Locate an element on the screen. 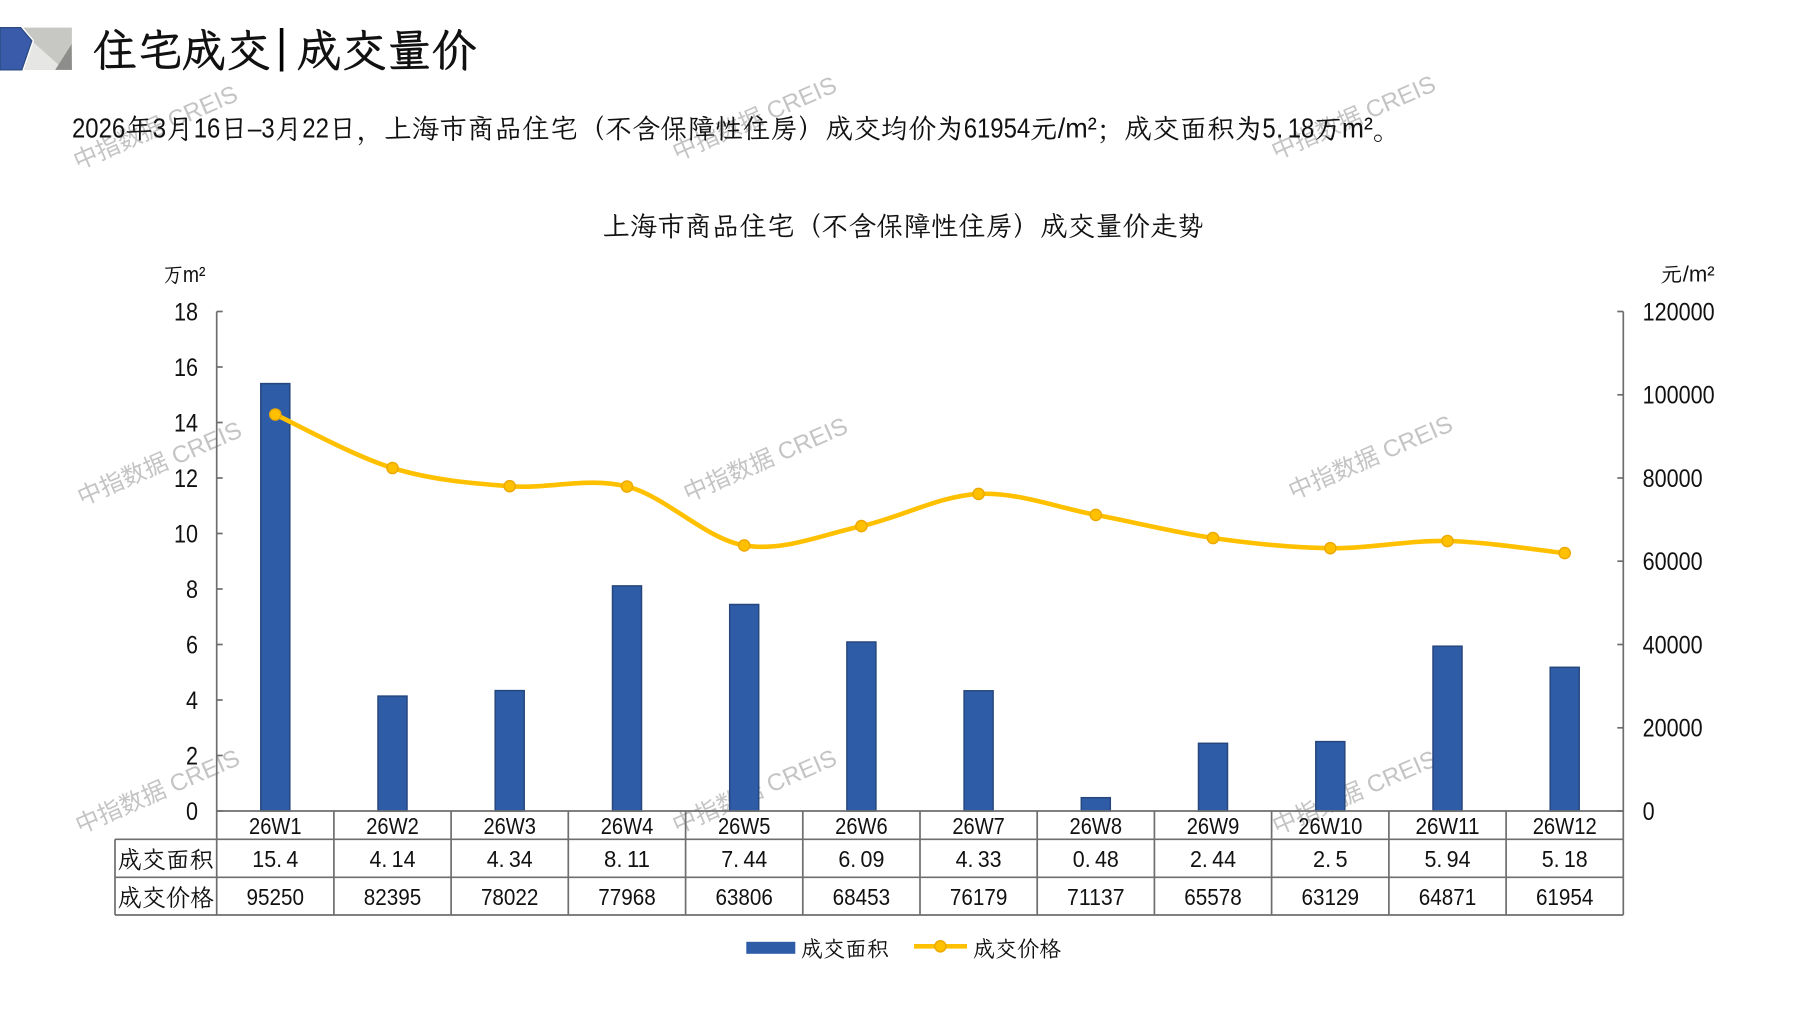 This screenshot has height=1010, width=1797. svg-text: 元 is located at coordinates (1044, 128).